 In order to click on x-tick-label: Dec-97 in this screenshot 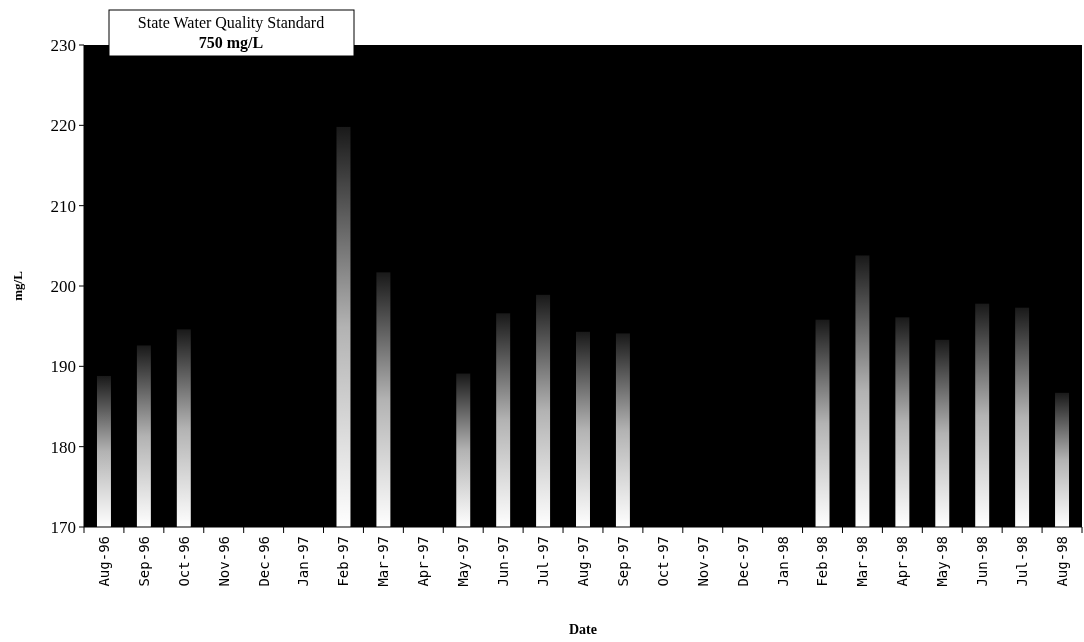, I will do `click(742, 561)`.